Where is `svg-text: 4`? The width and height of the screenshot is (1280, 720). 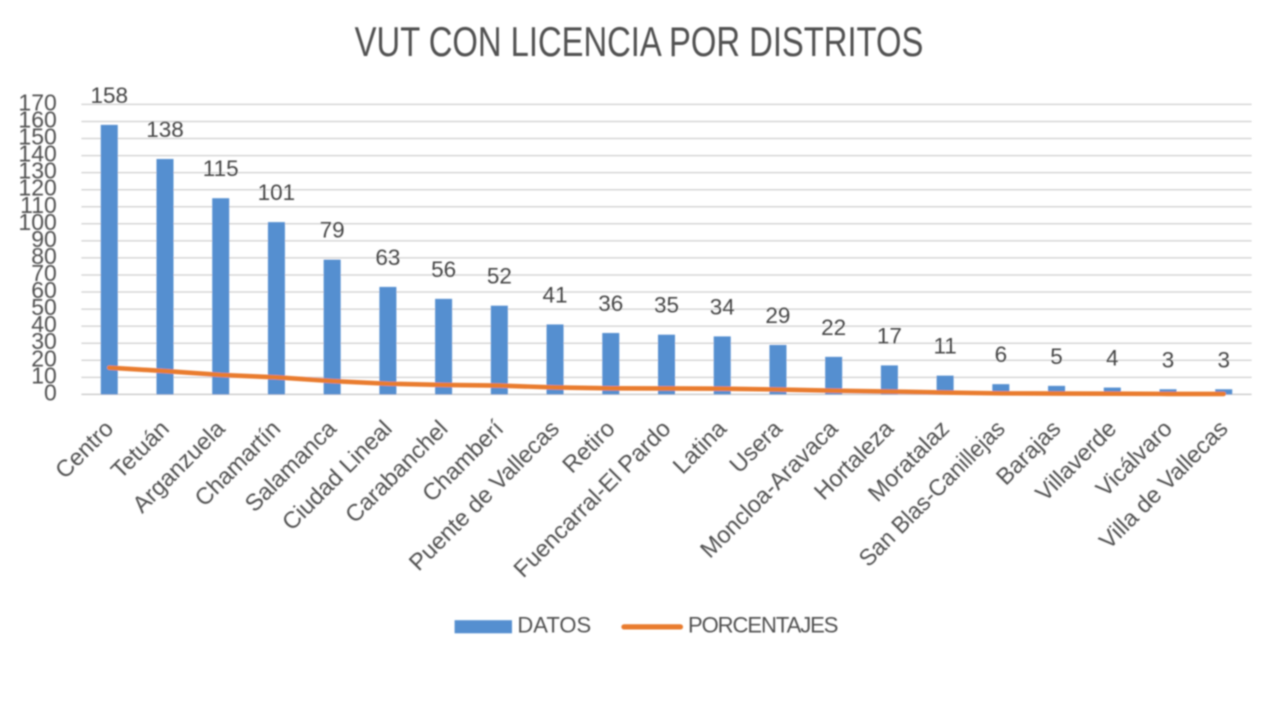
svg-text: 4 is located at coordinates (1112, 358).